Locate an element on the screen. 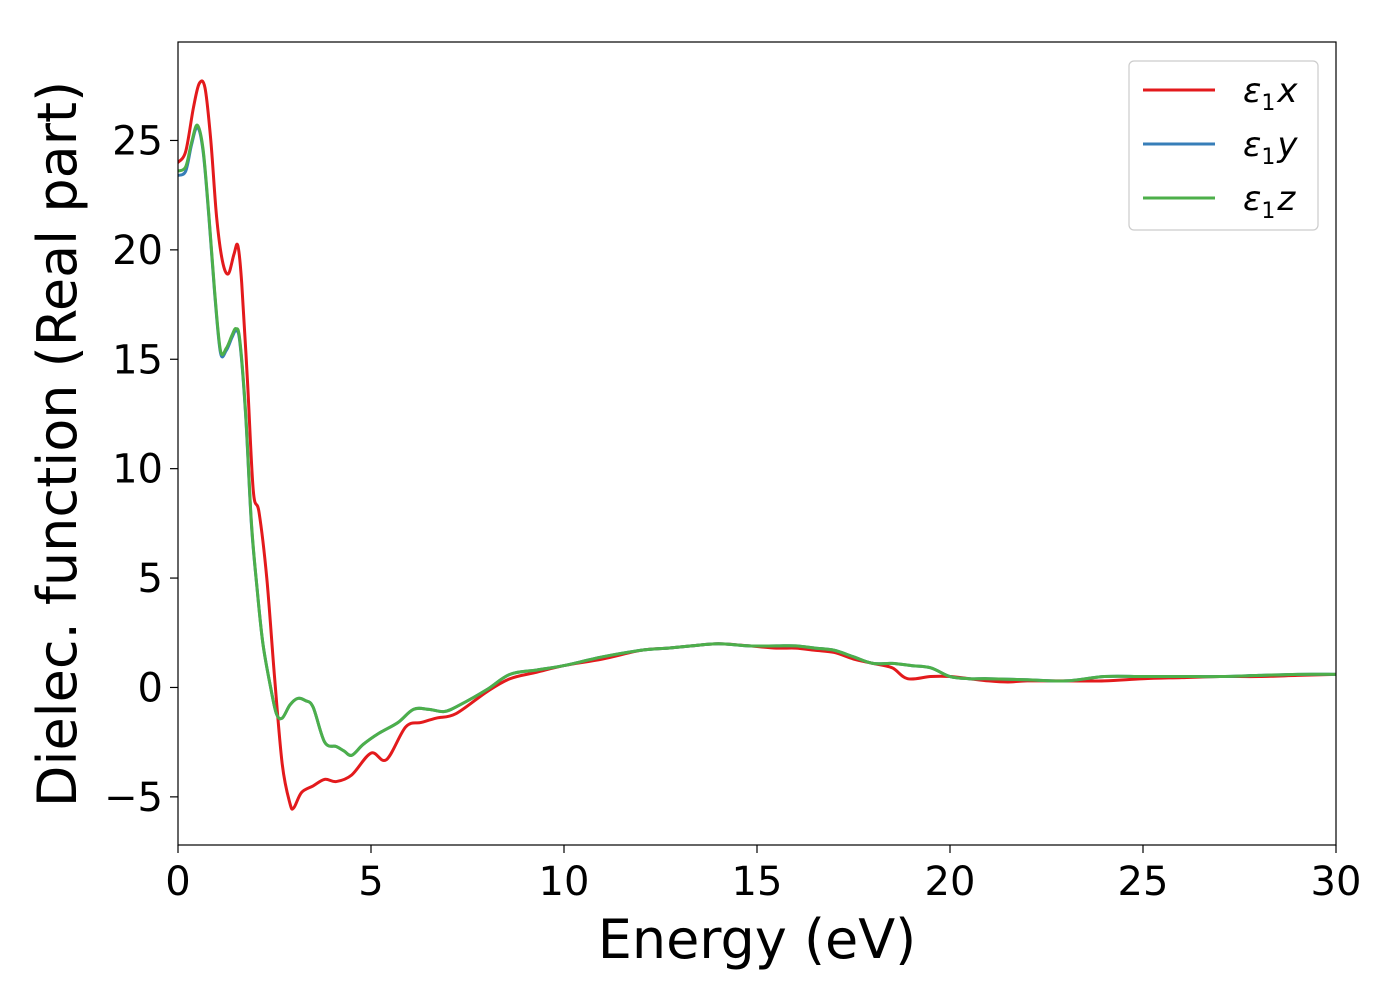  legend-label-y: ε1y is located at coordinates (1270, 147).